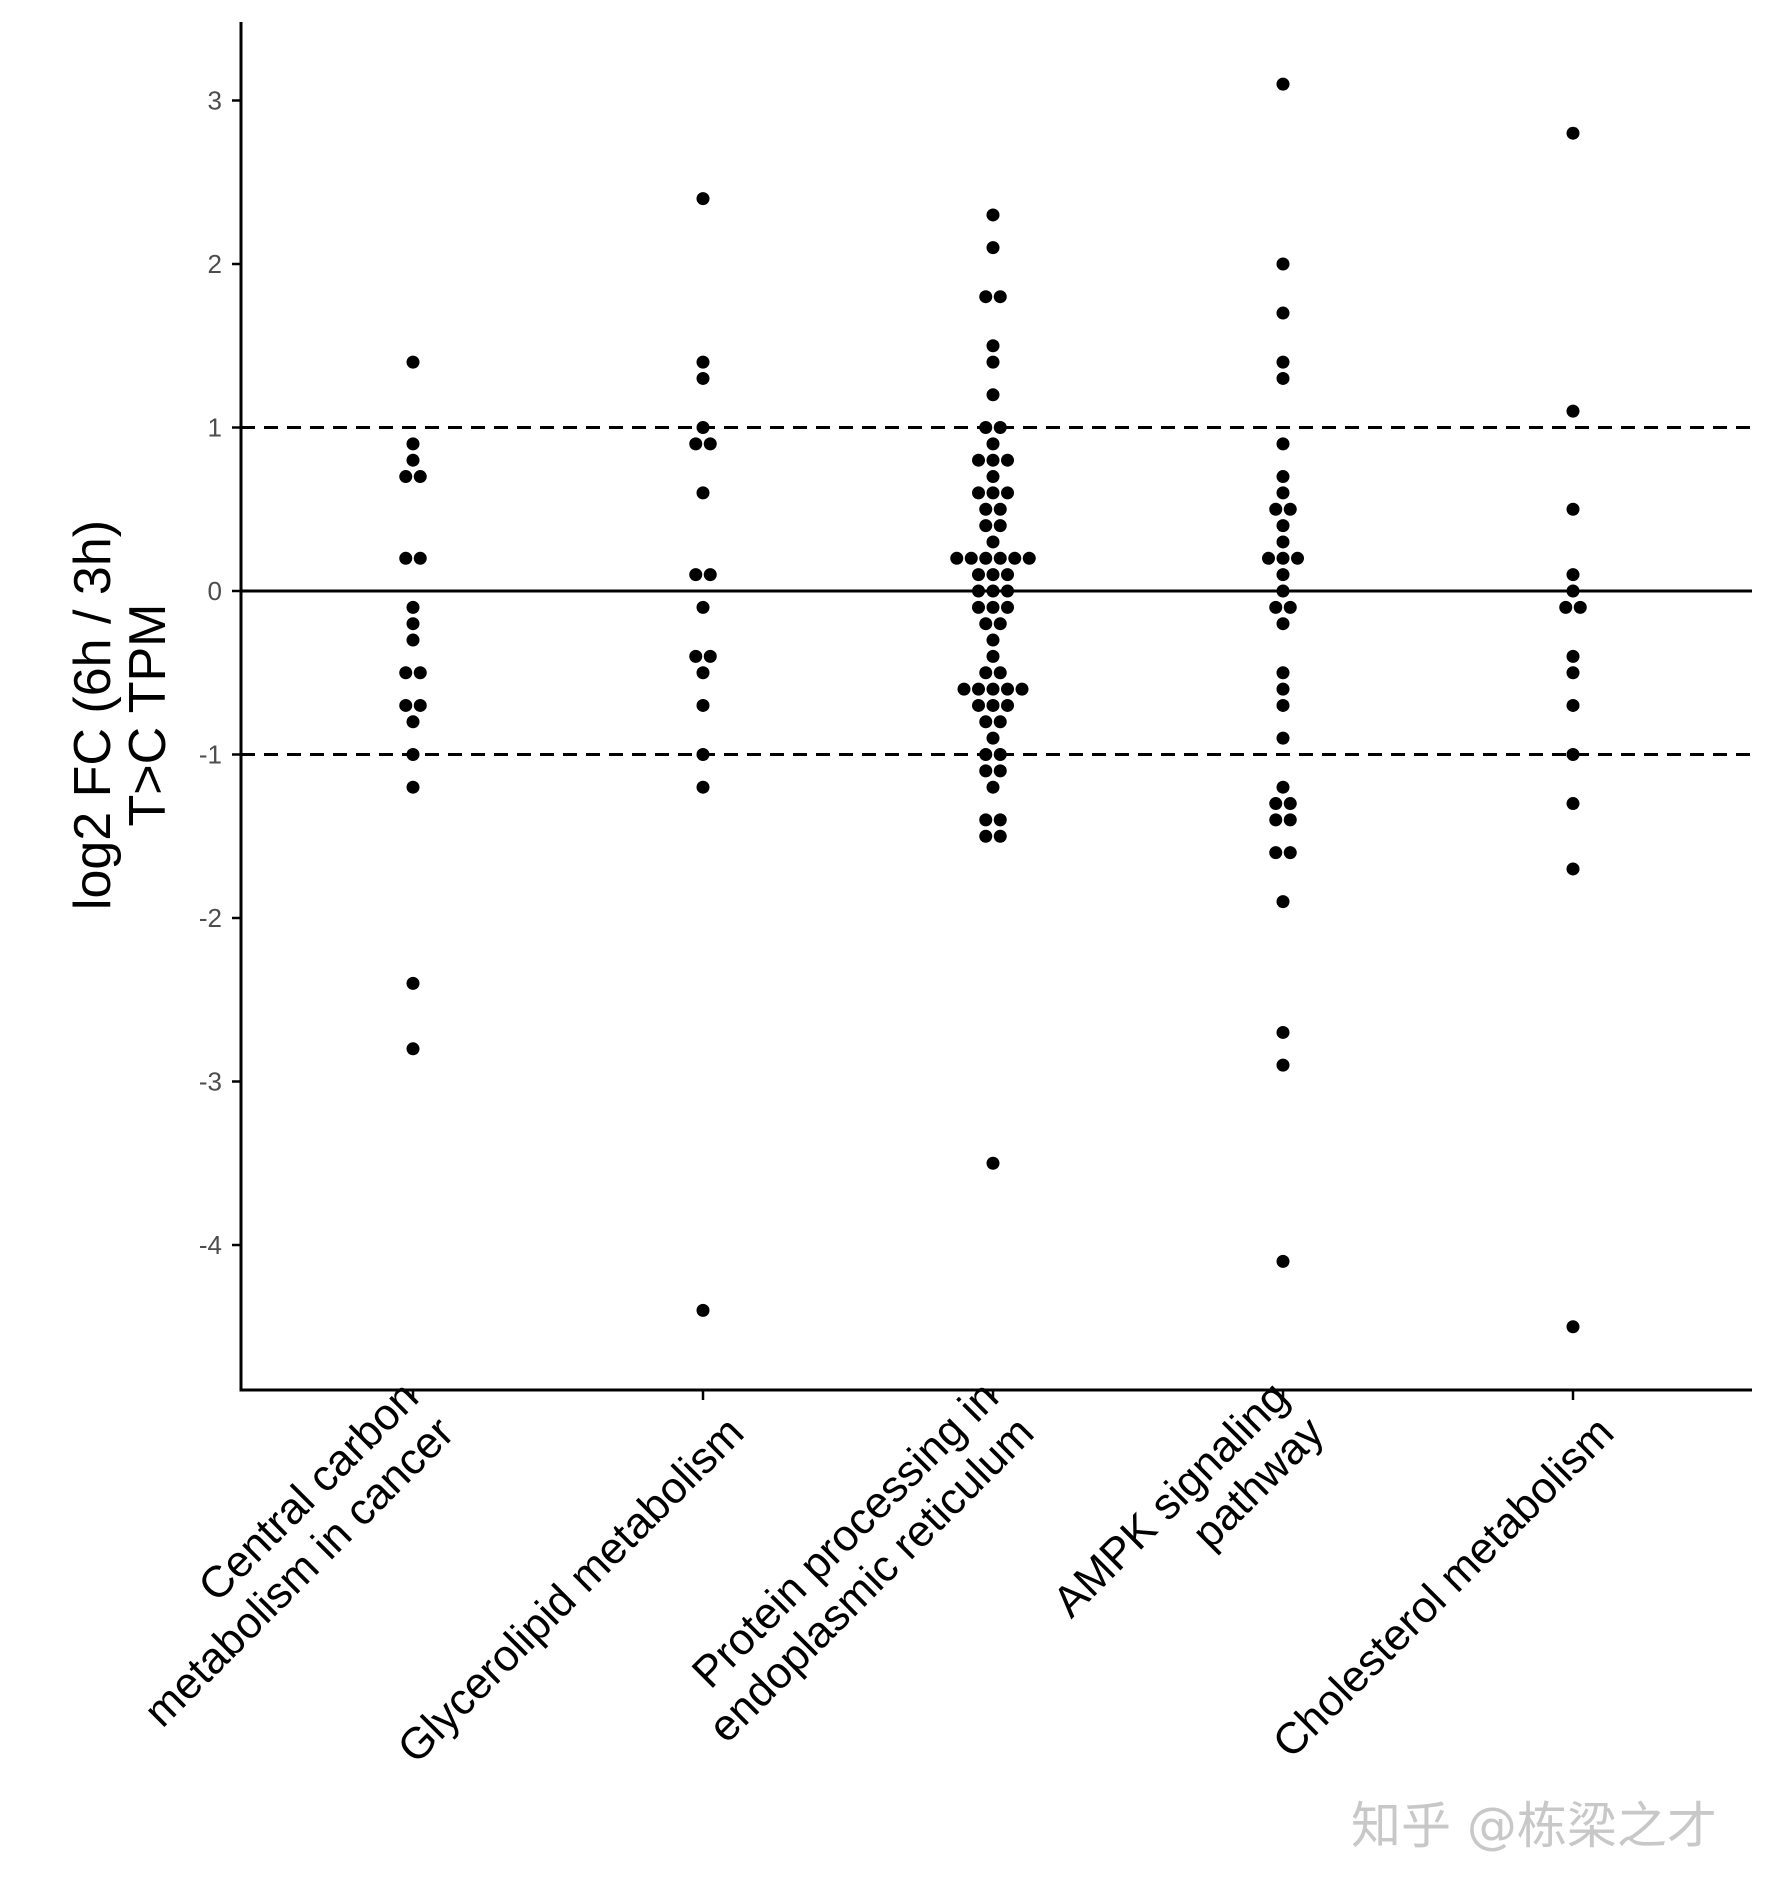 This screenshot has height=1889, width=1771. Describe the element at coordinates (1444, 1588) in the screenshot. I see `x-tick-label: Cholesterol metabolism` at that location.